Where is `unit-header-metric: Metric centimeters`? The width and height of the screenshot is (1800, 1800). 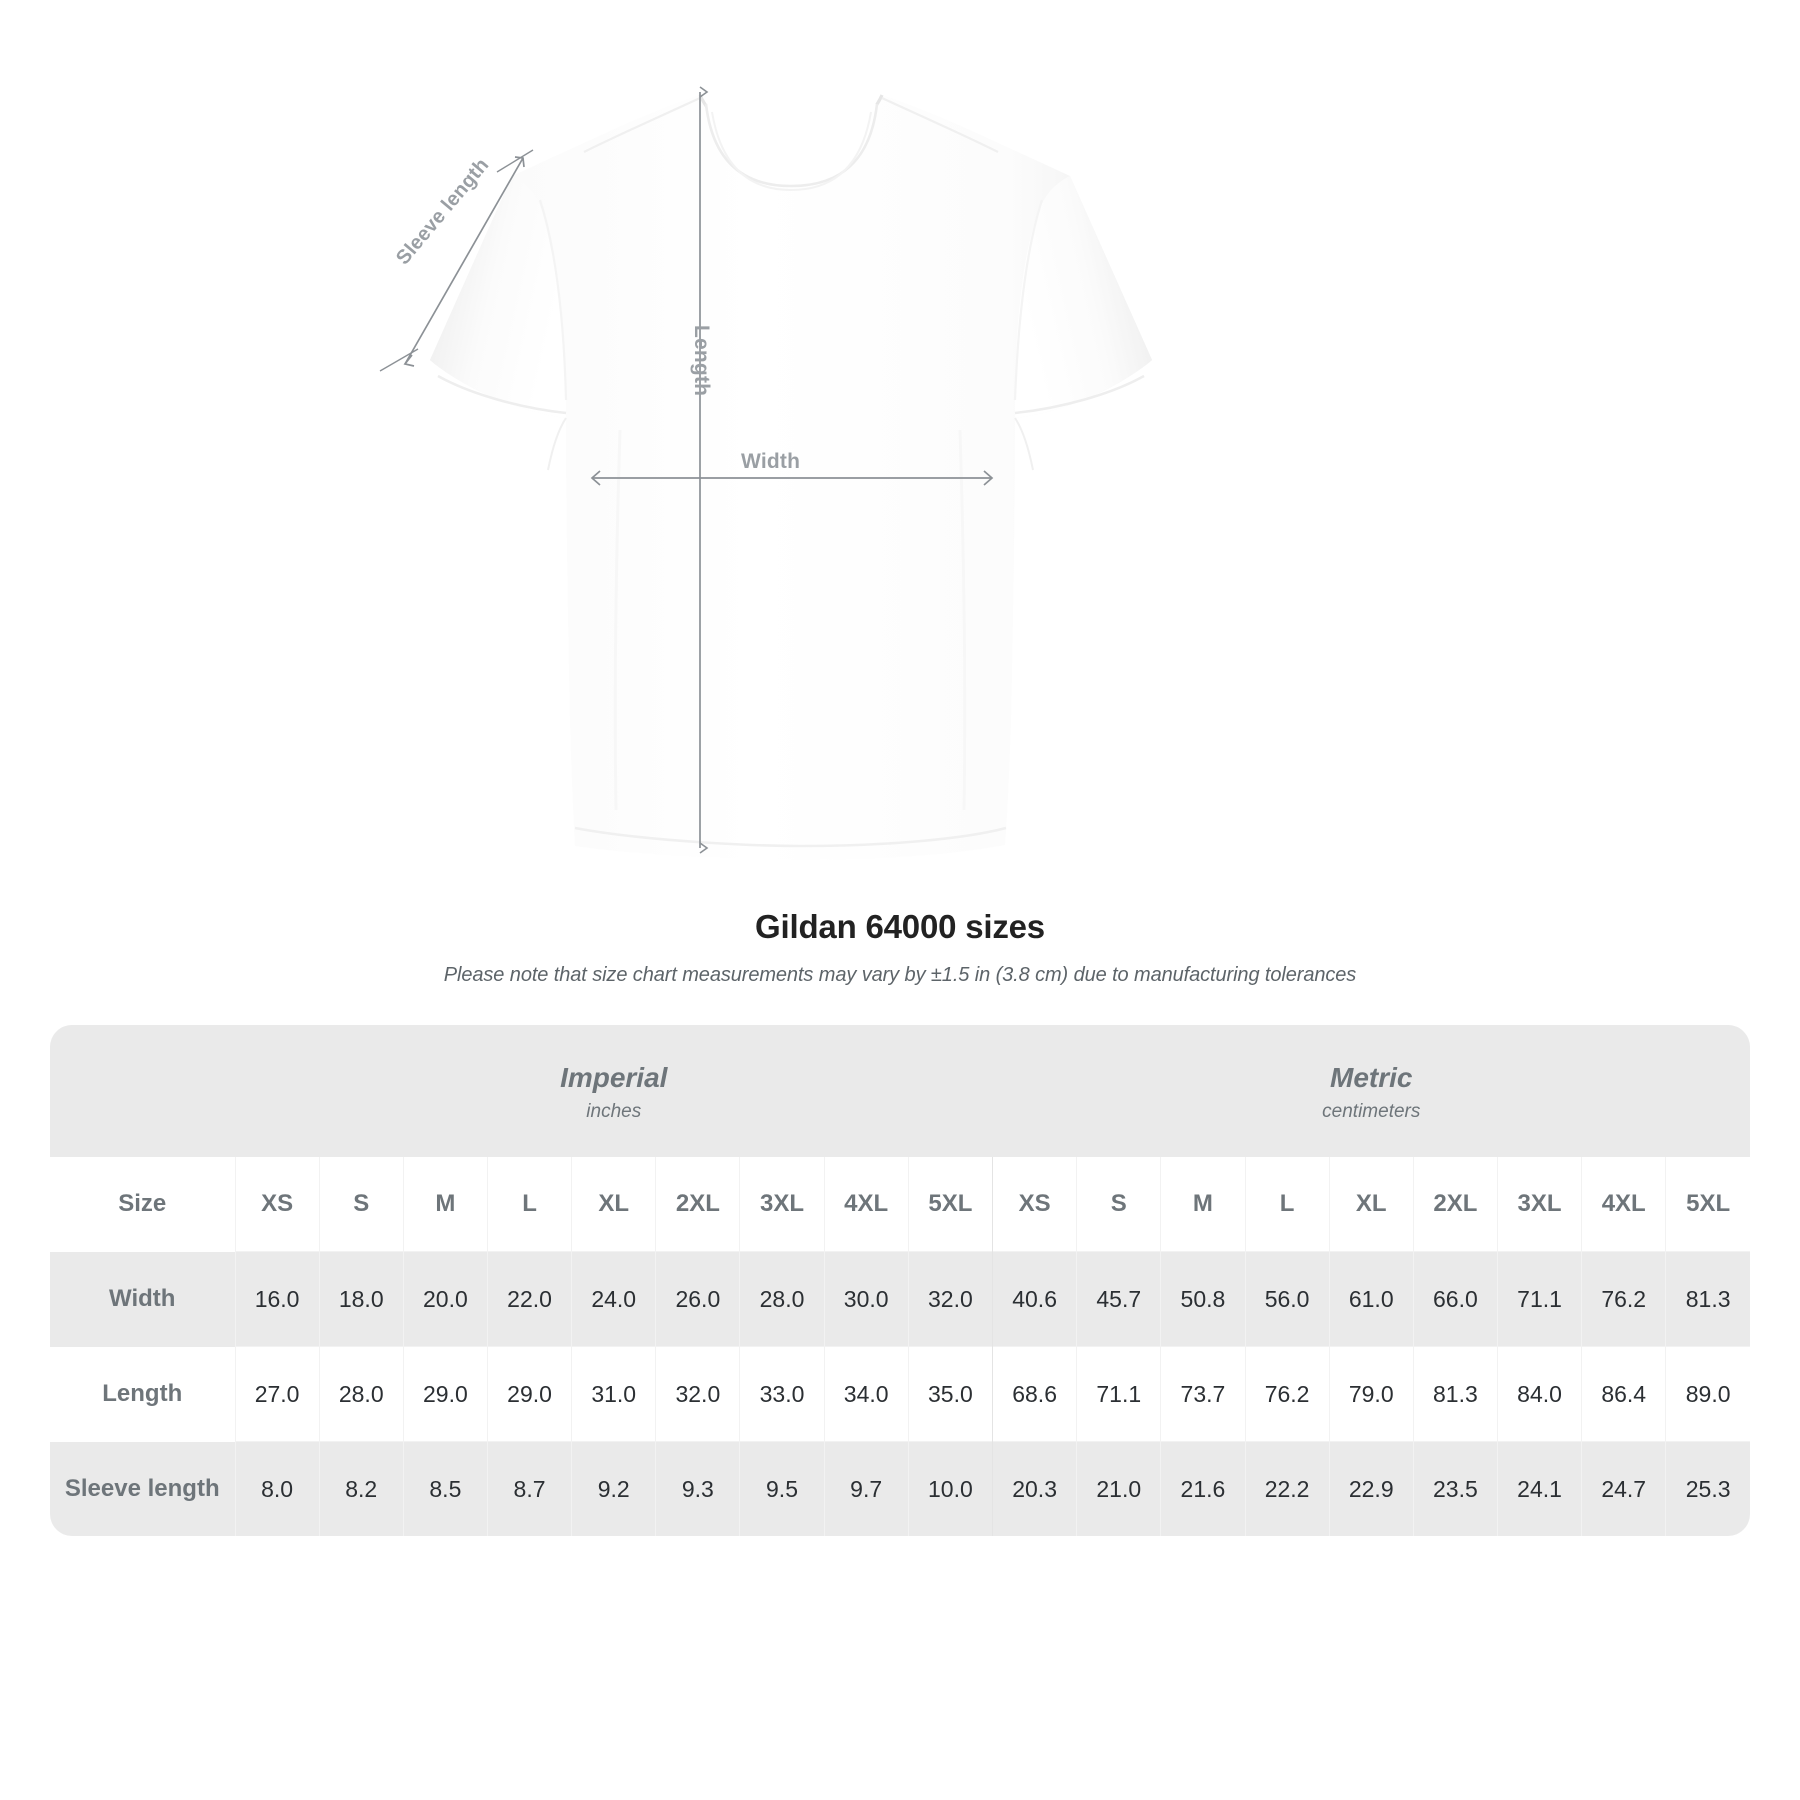 unit-header-metric: Metric centimeters is located at coordinates (1371, 1091).